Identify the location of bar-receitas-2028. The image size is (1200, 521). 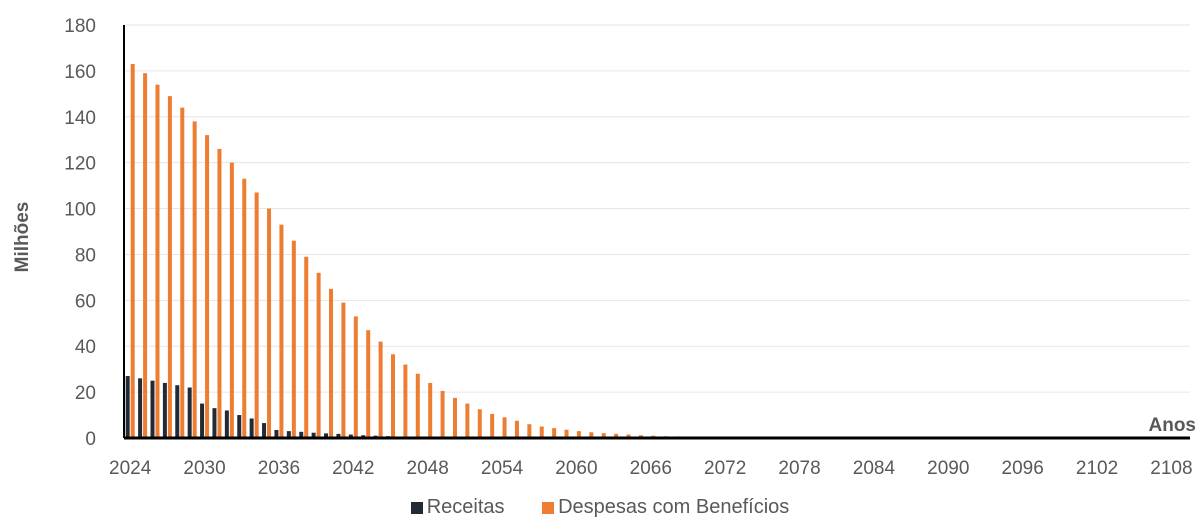
(177, 411).